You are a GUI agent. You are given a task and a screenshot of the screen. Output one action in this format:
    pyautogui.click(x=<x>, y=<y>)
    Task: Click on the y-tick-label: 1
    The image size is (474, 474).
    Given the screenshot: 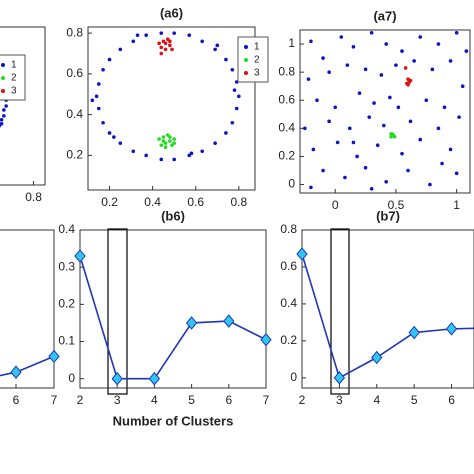 What is the action you would take?
    pyautogui.click(x=291, y=43)
    